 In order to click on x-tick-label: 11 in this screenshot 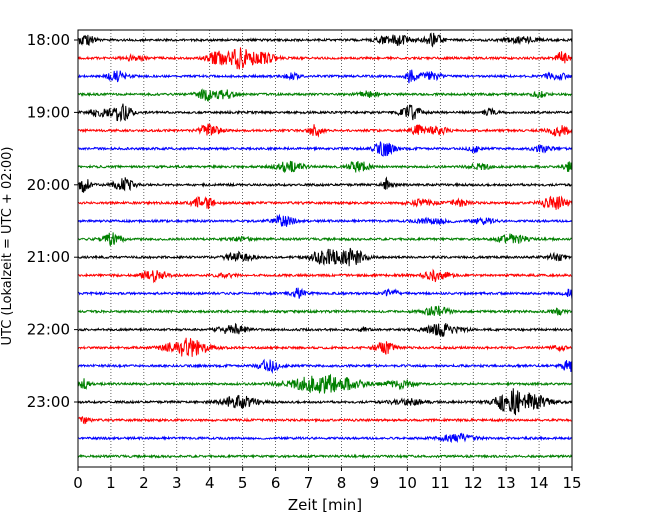, I will do `click(440, 483)`.